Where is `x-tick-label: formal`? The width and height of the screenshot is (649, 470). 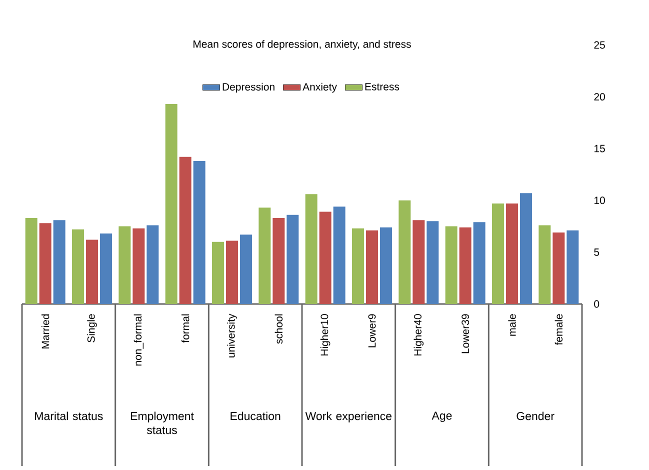 x-tick-label: formal is located at coordinates (185, 328).